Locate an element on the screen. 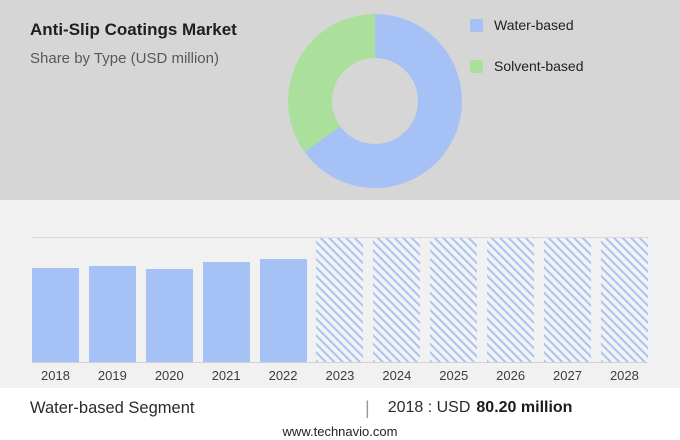 The height and width of the screenshot is (440, 680). legend-label: Solvent-based is located at coordinates (539, 66).